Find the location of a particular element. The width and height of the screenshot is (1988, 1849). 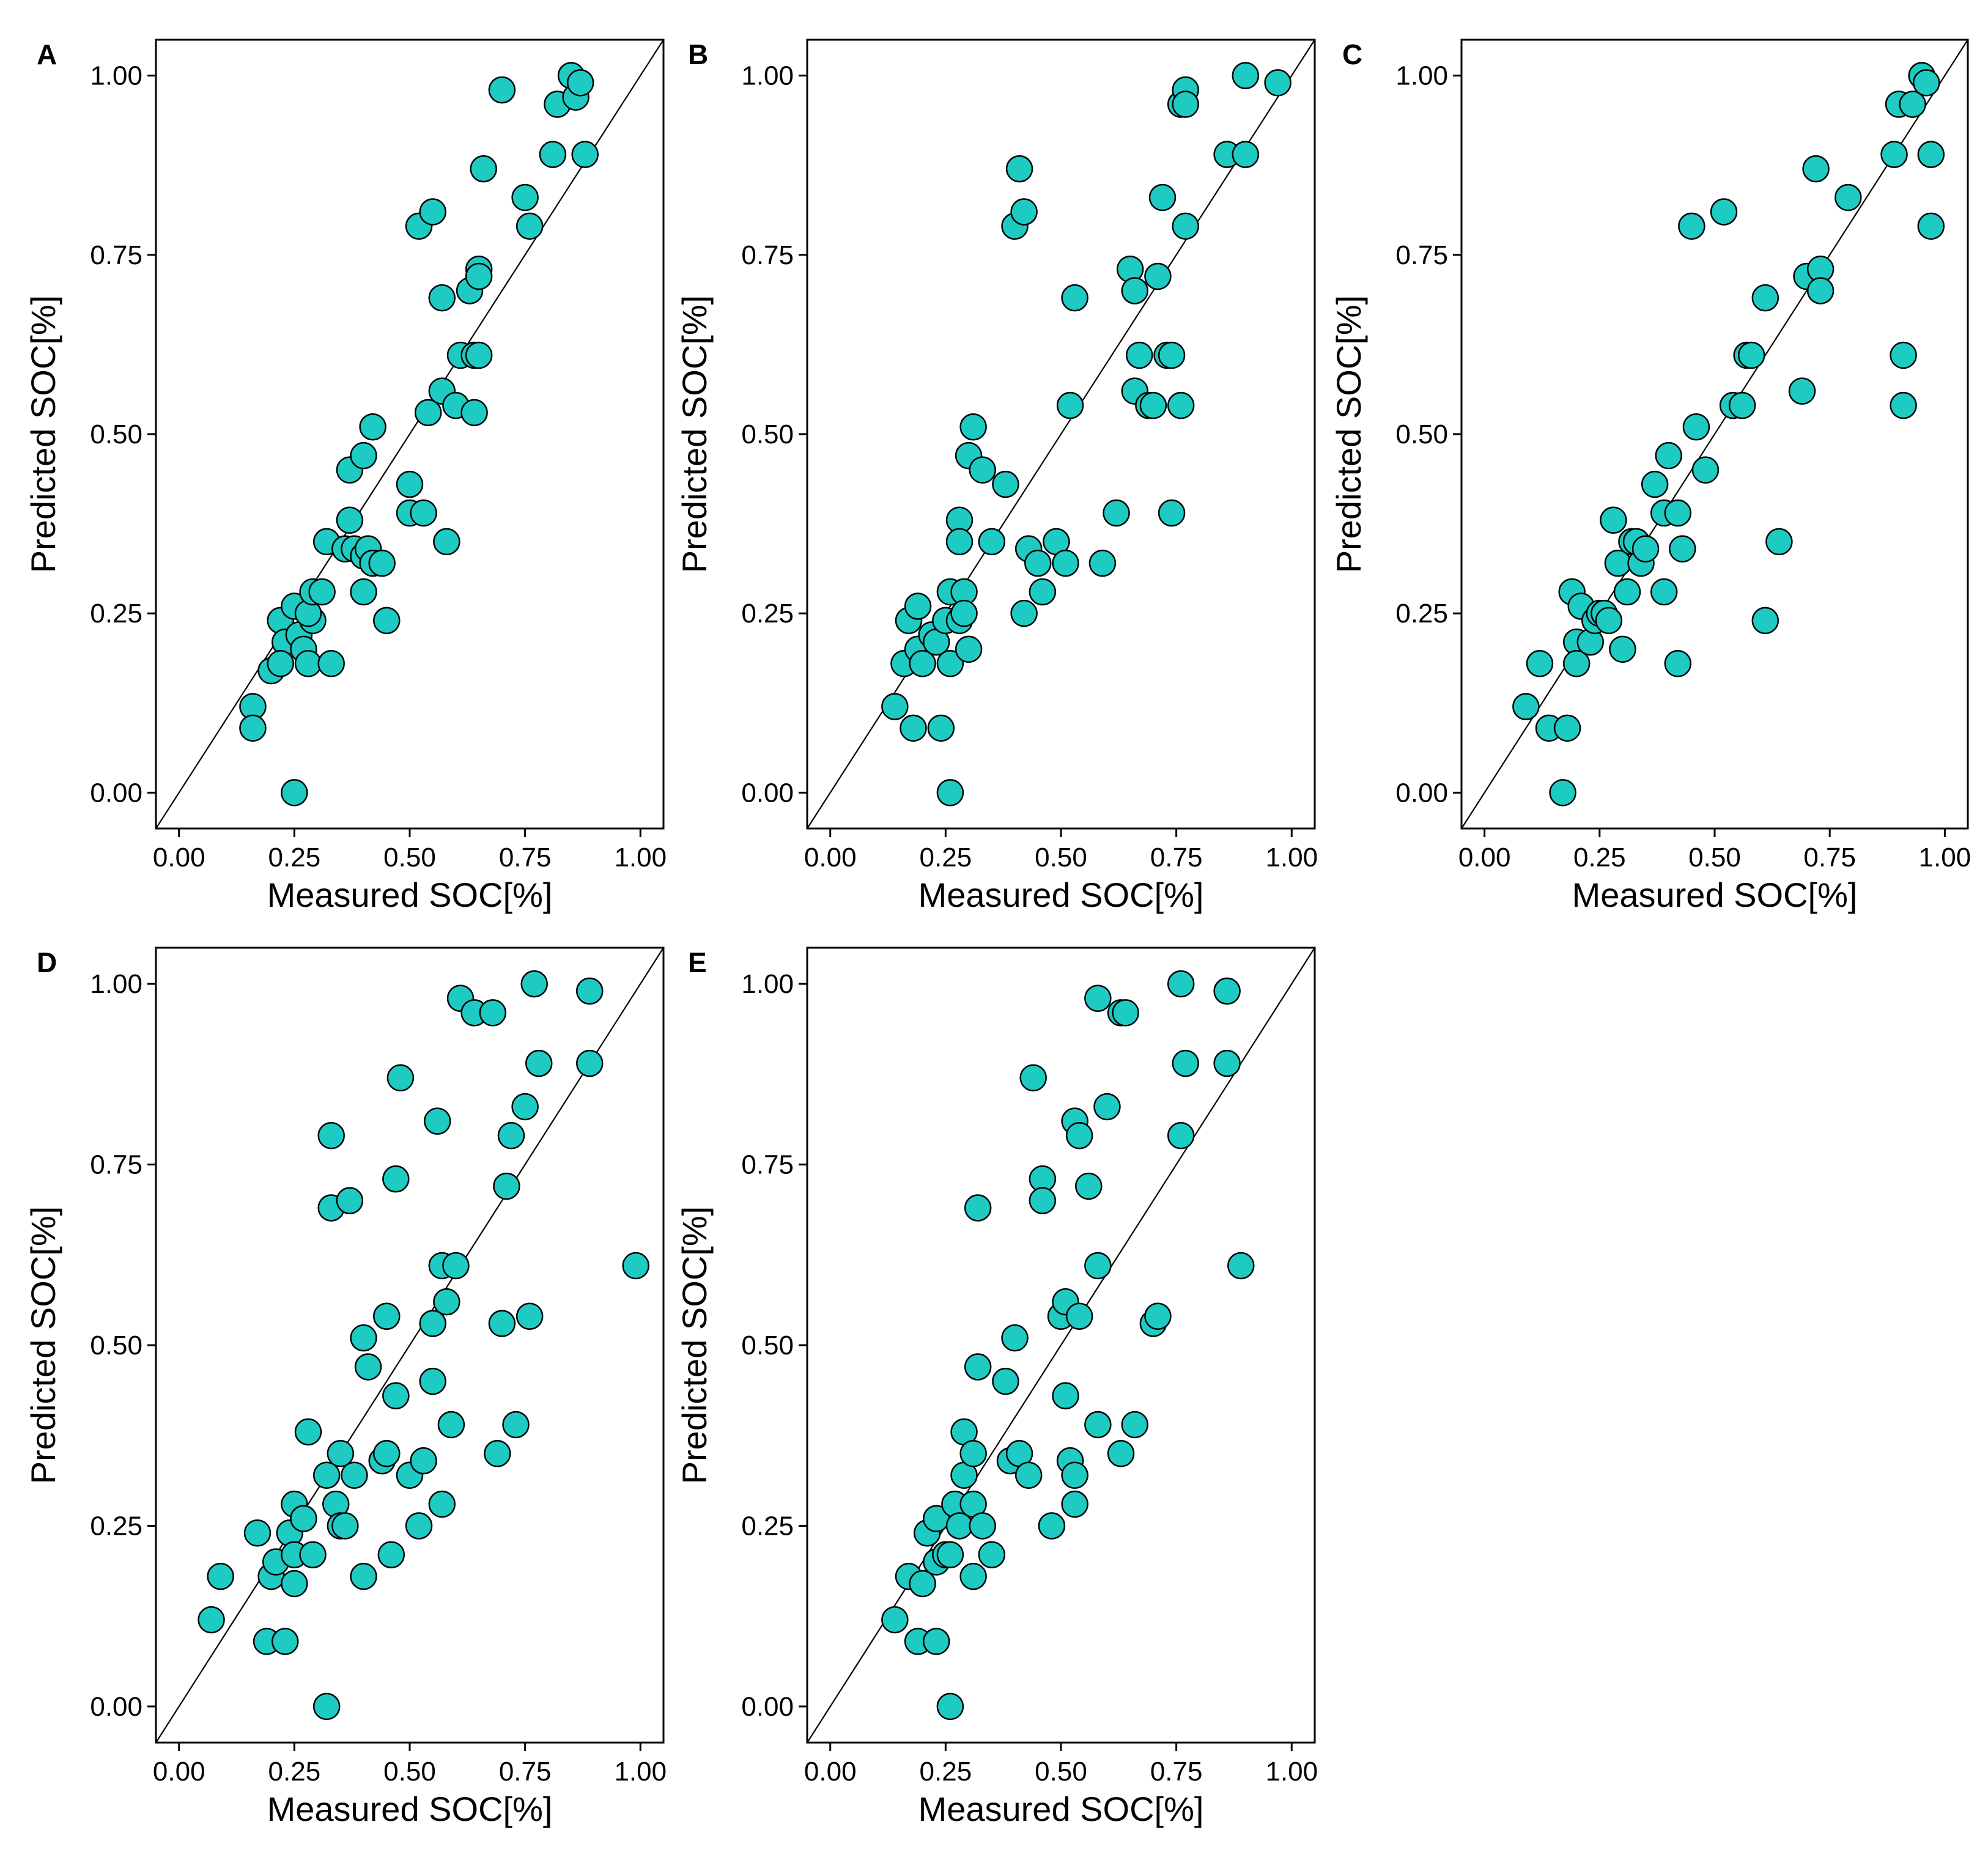

panel-label: B is located at coordinates (698, 54).